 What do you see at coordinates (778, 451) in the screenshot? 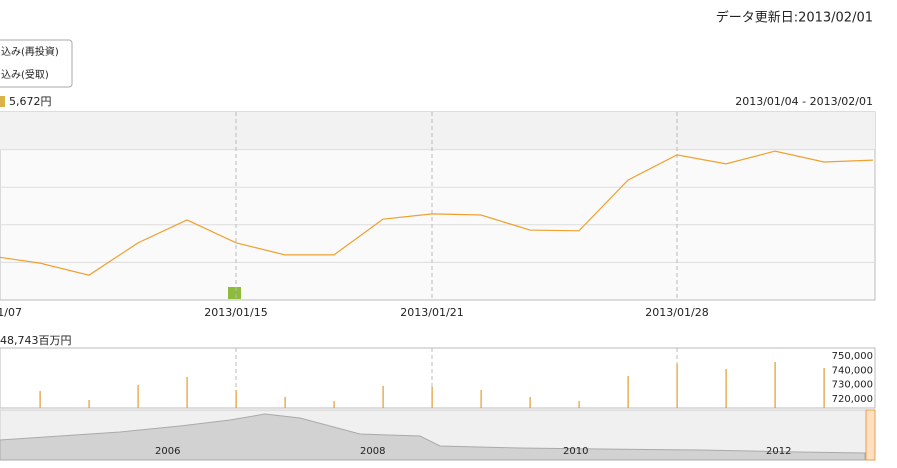
I see `navigator-label: 2012` at bounding box center [778, 451].